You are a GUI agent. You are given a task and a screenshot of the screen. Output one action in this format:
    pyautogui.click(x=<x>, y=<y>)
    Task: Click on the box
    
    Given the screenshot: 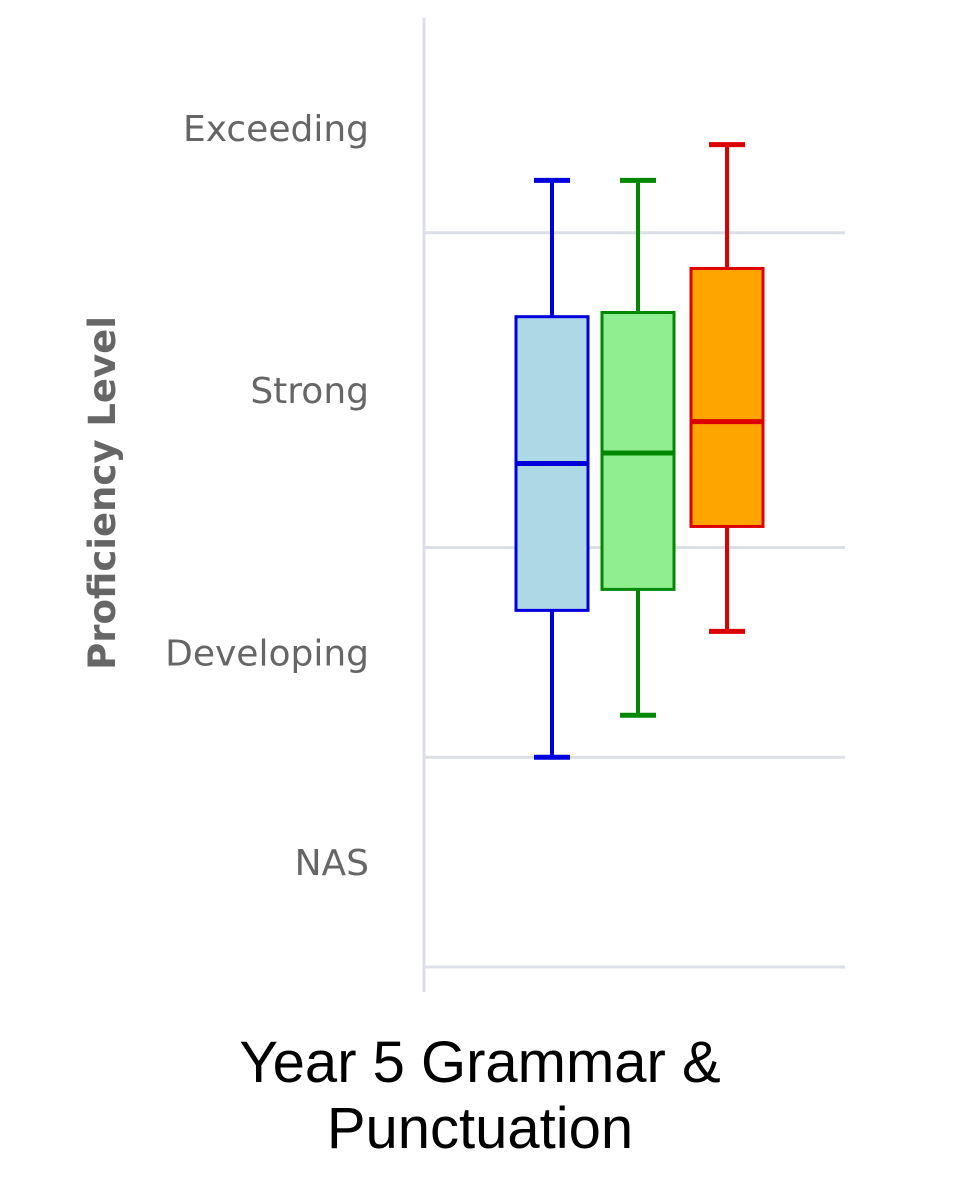 What is the action you would take?
    pyautogui.click(x=727, y=397)
    